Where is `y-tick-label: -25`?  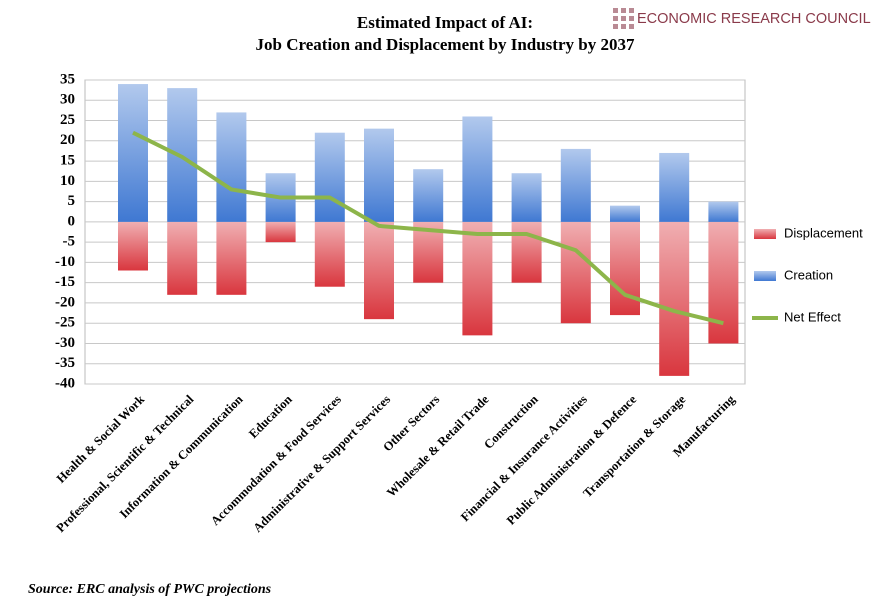 y-tick-label: -25 is located at coordinates (65, 323).